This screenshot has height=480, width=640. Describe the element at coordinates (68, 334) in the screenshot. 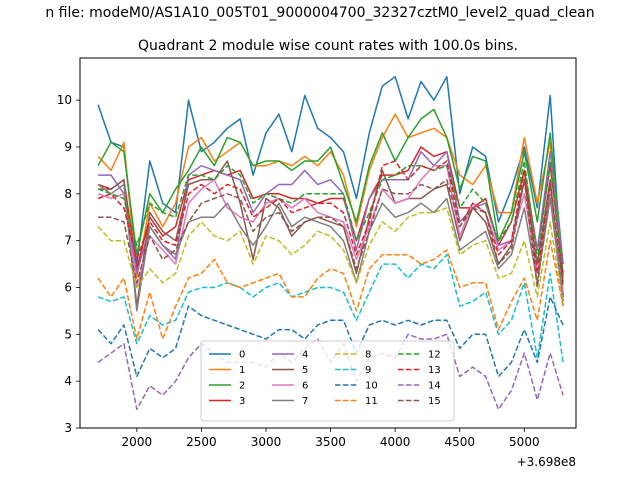

I see `y-tick-label: 5` at that location.